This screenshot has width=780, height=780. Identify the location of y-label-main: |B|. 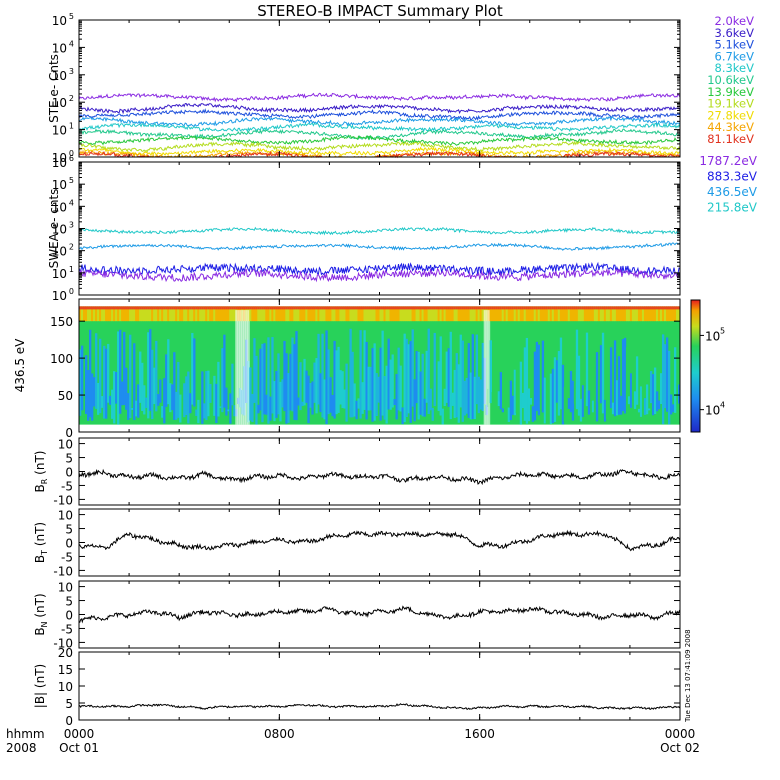
(40, 700).